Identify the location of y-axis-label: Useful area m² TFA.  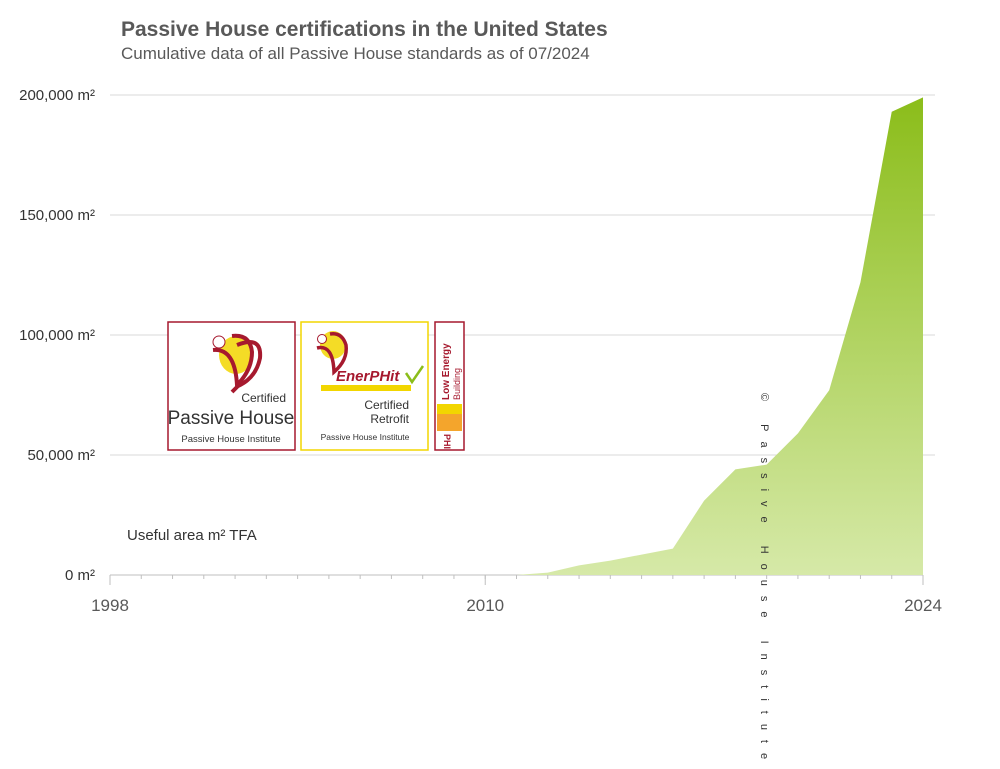
(192, 535).